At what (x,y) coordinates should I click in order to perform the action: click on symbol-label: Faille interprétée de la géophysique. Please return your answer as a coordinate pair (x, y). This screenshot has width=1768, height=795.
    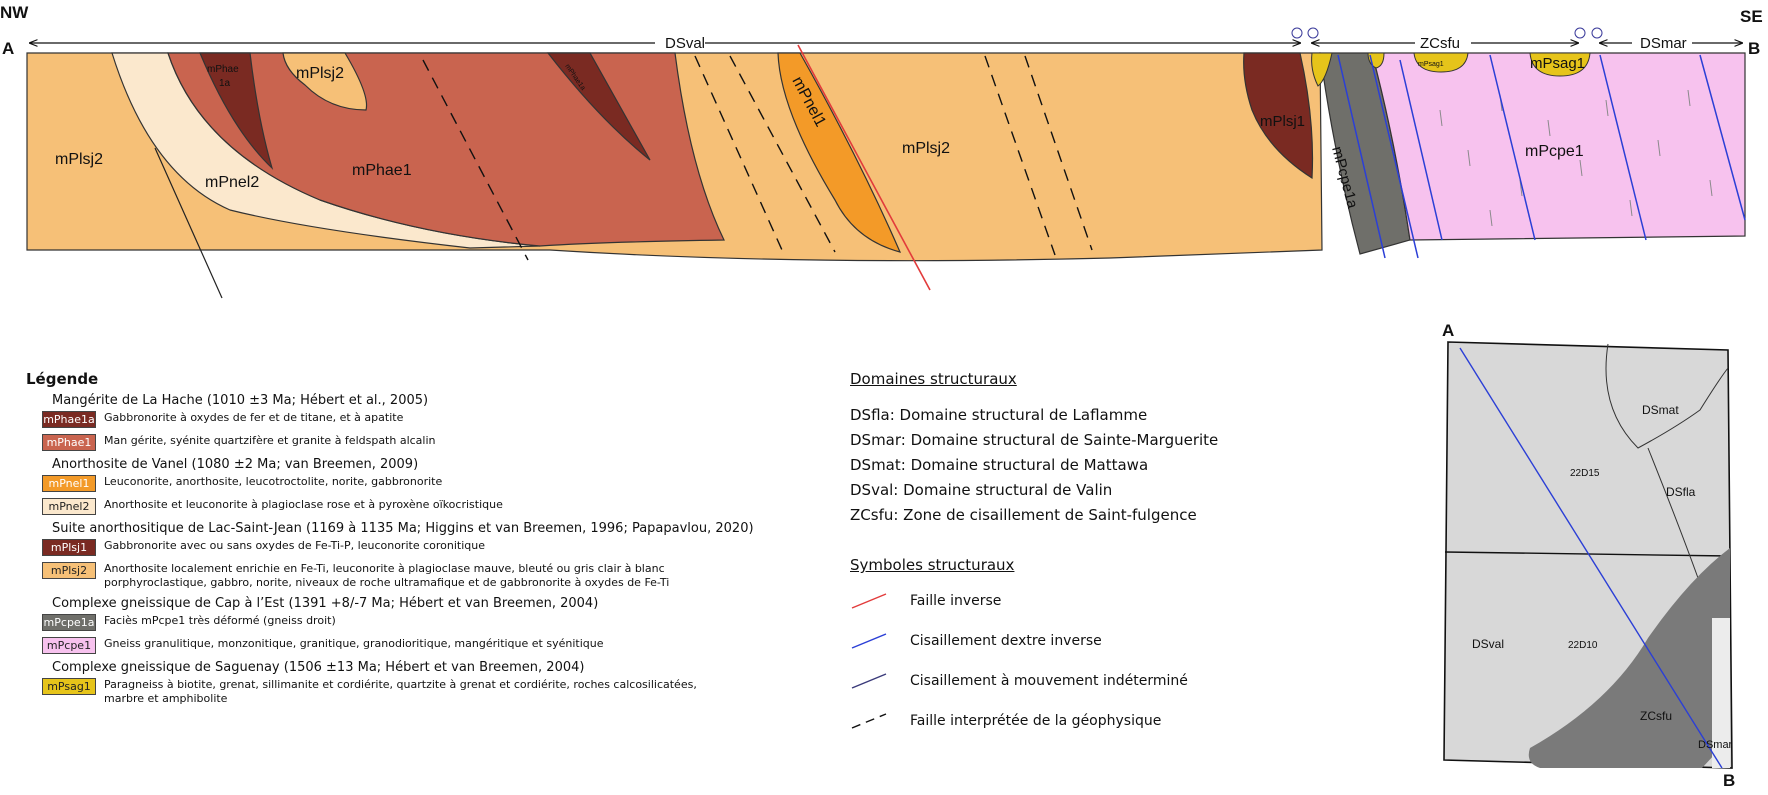
    Looking at the image, I should click on (1036, 721).